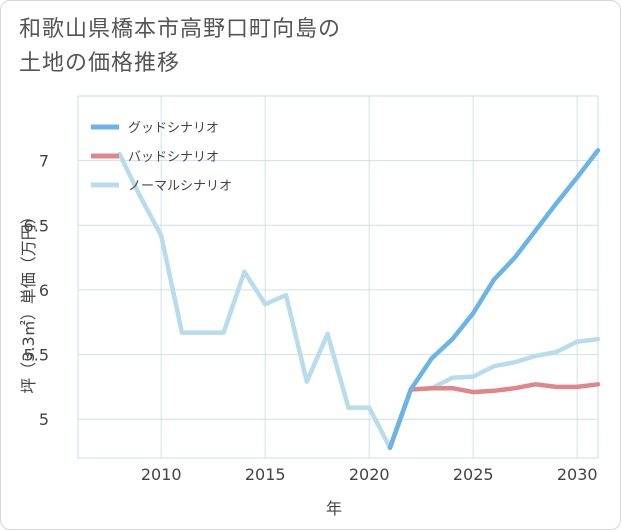 This screenshot has height=530, width=621. Describe the element at coordinates (44, 419) in the screenshot. I see `y-tick-label: 5` at that location.